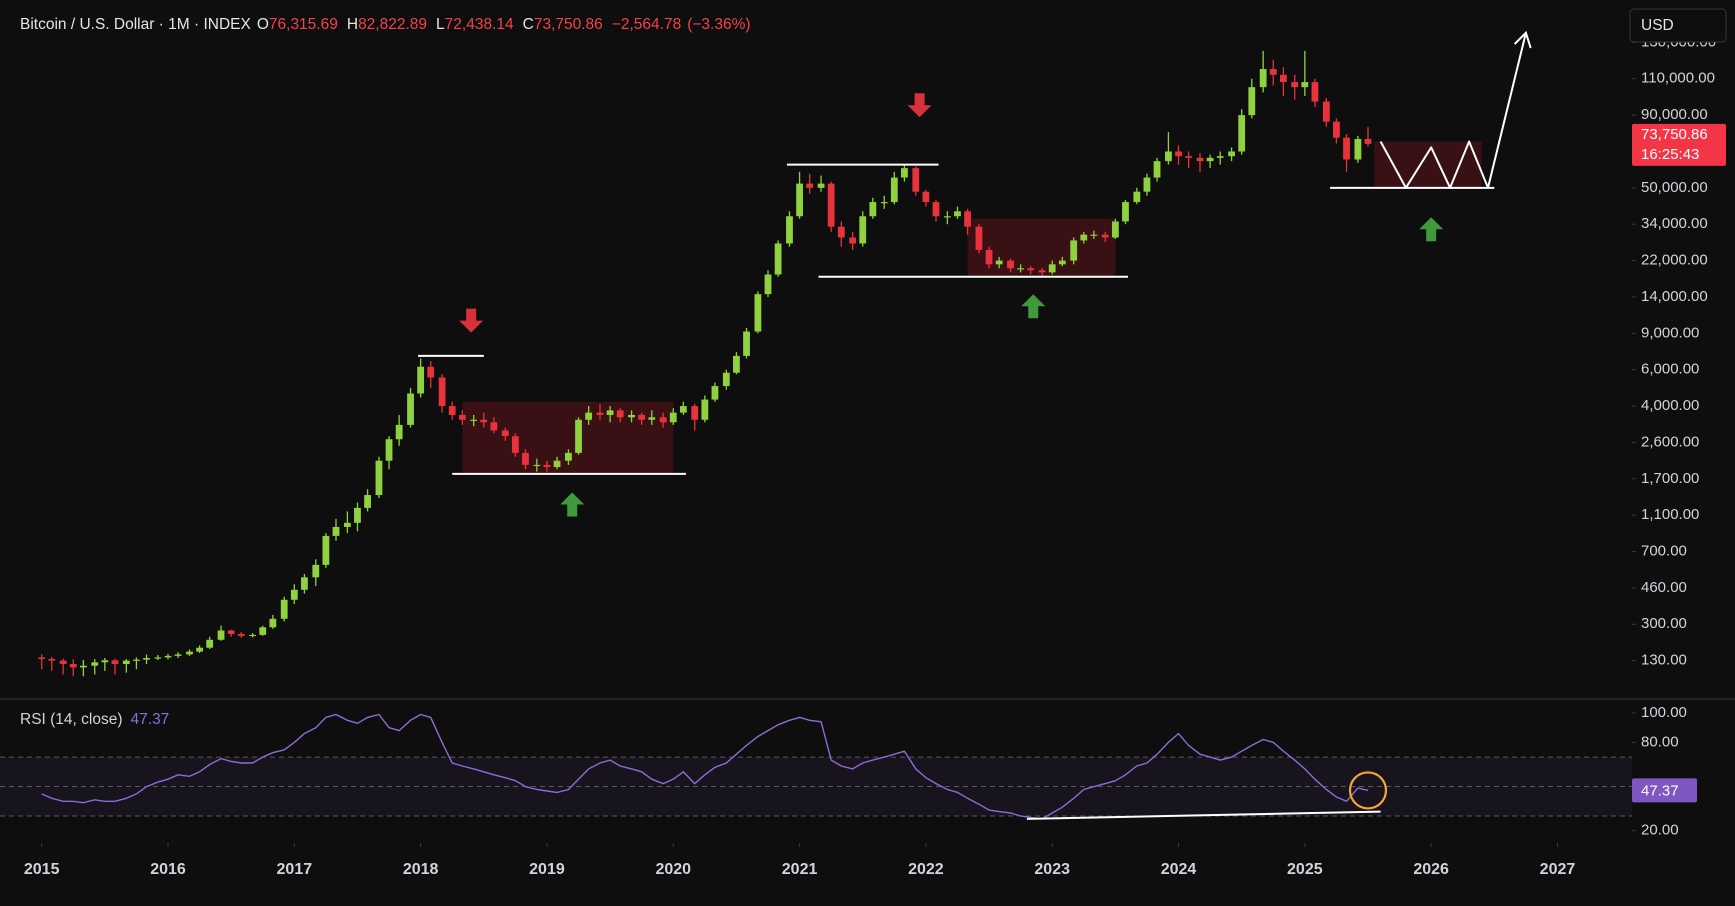  I want to click on x-tick-label: 2027, so click(1558, 869).